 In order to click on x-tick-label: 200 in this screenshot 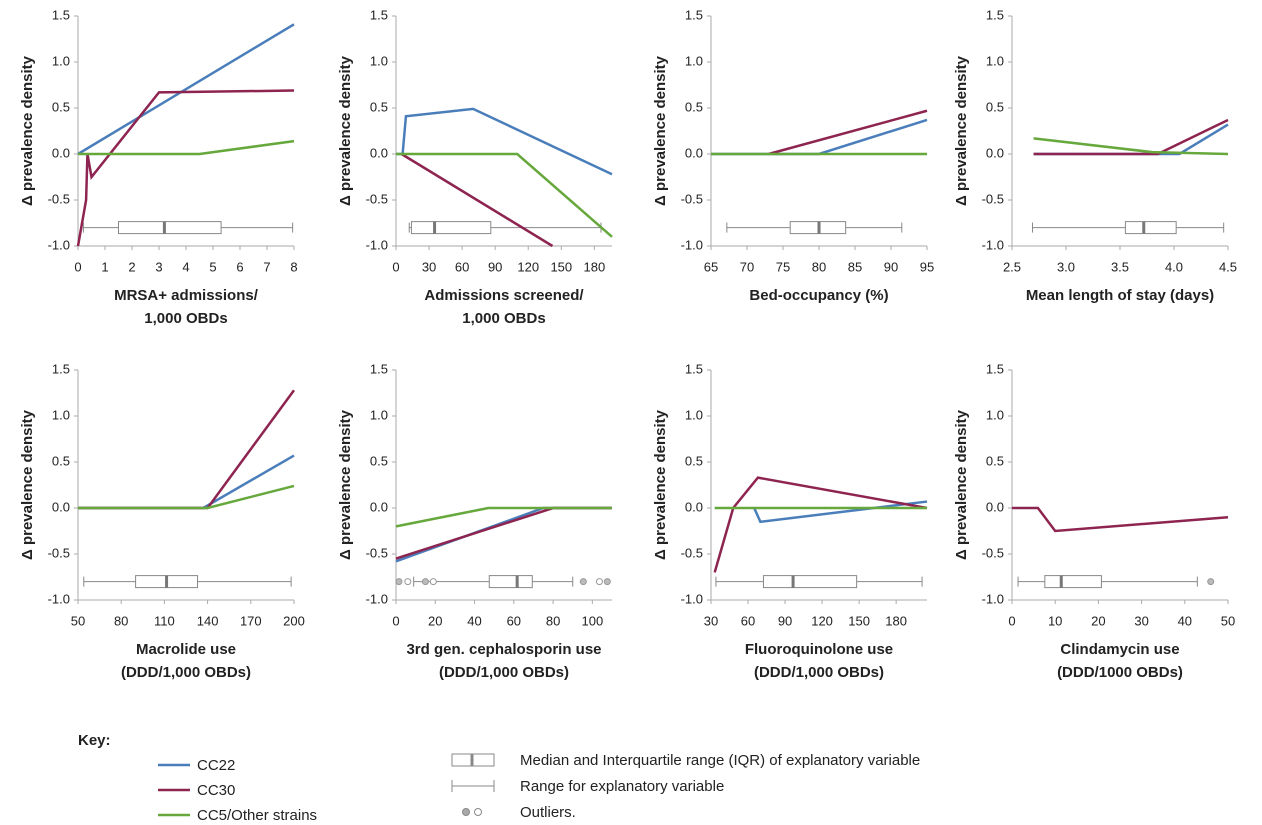, I will do `click(294, 620)`.